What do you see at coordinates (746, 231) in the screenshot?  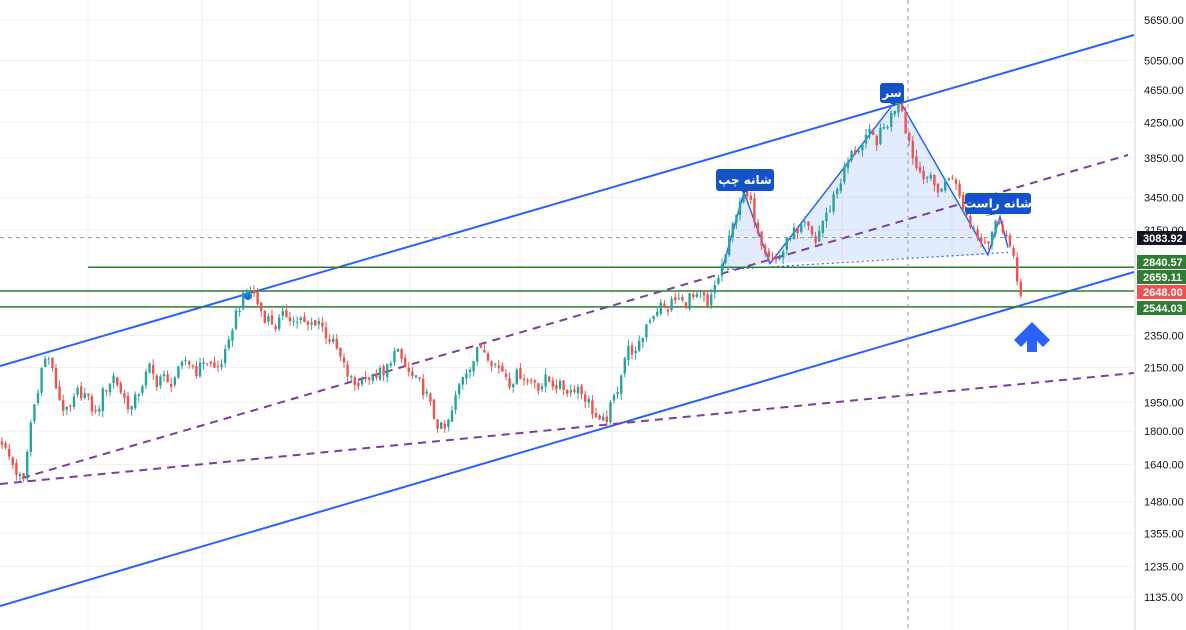 I see `left-shoulder-fill` at bounding box center [746, 231].